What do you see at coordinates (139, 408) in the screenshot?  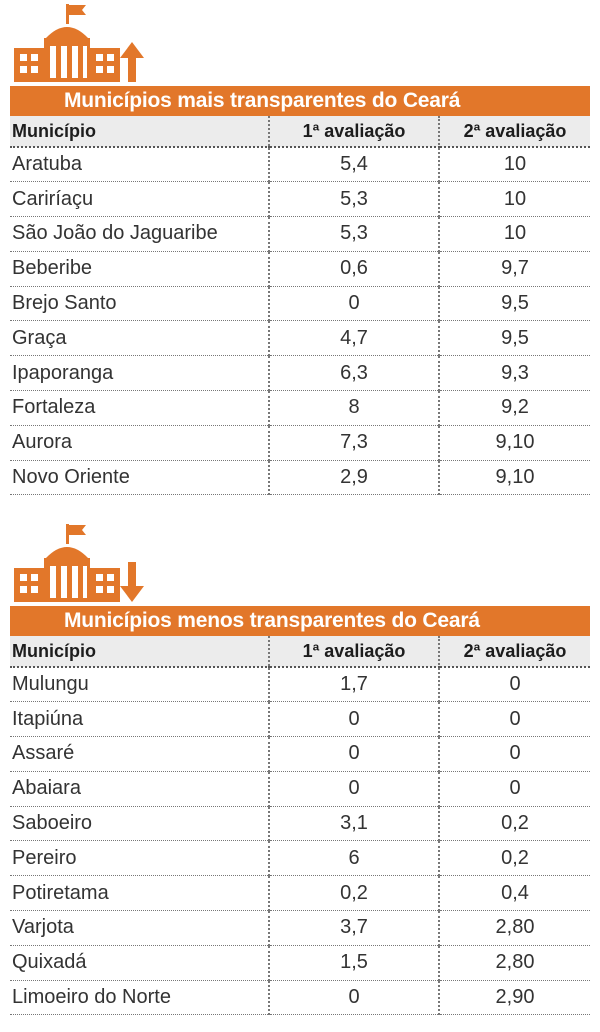 I see `municipality-name: Fortaleza` at bounding box center [139, 408].